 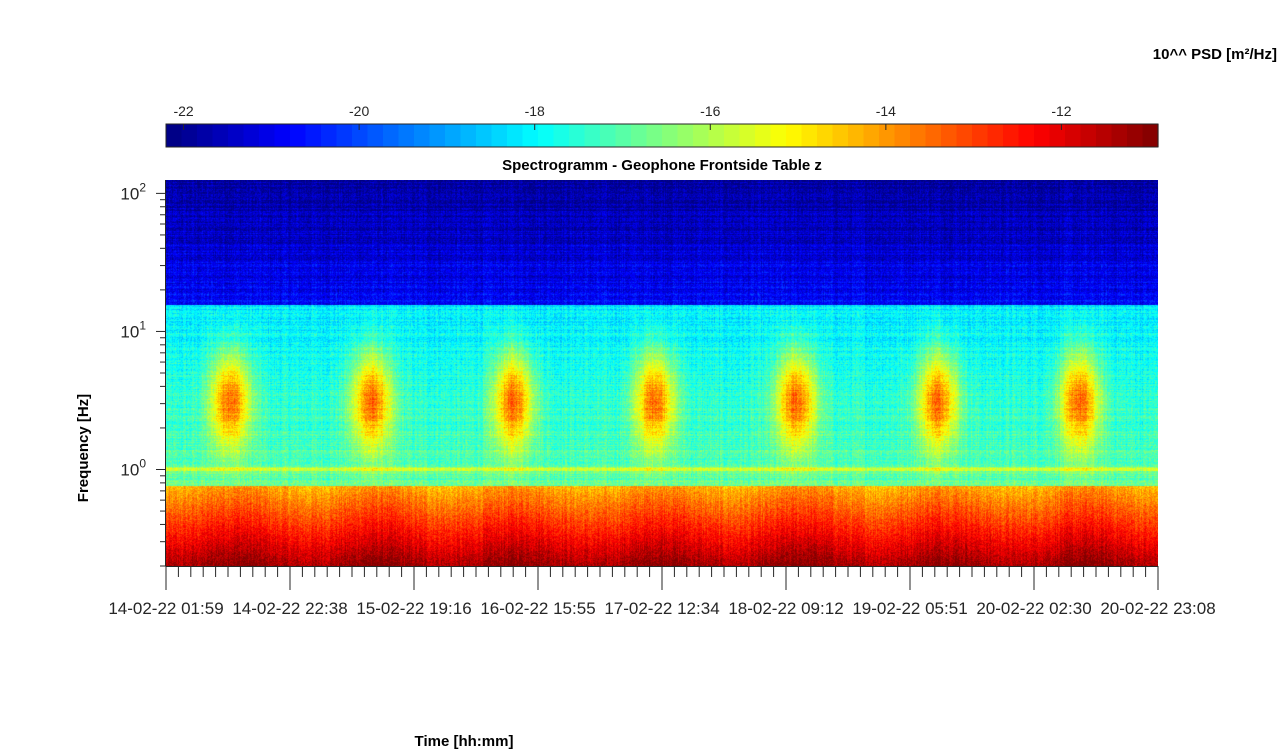 What do you see at coordinates (133, 329) in the screenshot?
I see `y-tick-label: 10¹` at bounding box center [133, 329].